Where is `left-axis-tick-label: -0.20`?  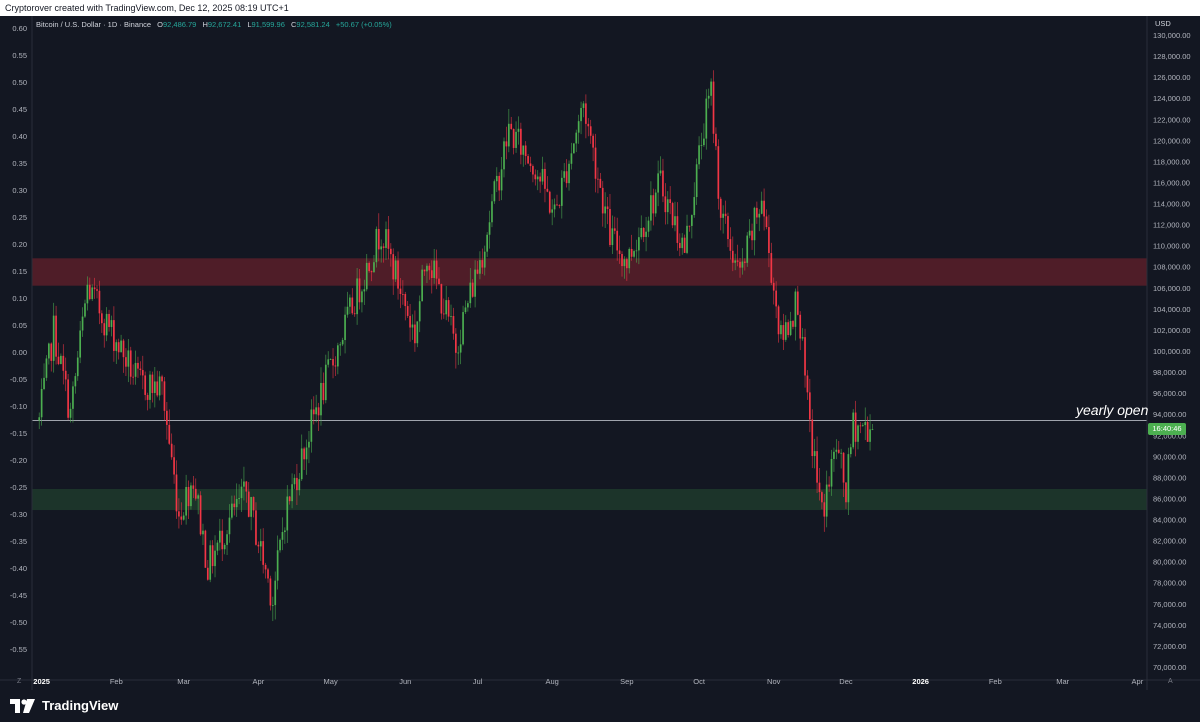
left-axis-tick-label: -0.20 is located at coordinates (18, 460).